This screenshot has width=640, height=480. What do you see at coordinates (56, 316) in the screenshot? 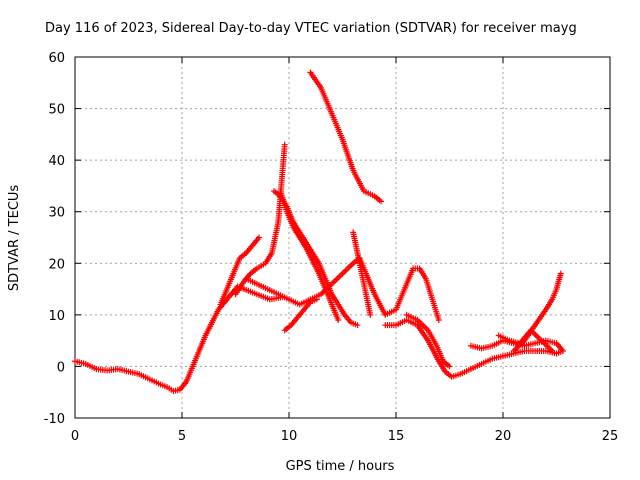
I see `y-tick-label: 10` at bounding box center [56, 316].